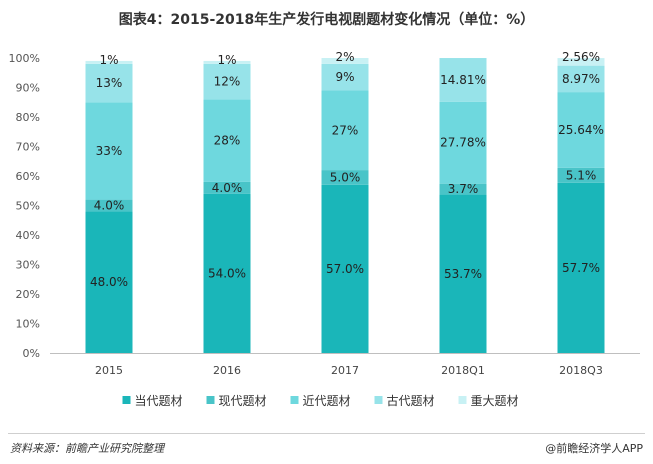 The height and width of the screenshot is (464, 653). What do you see at coordinates (28, 324) in the screenshot?
I see `y-tick-label: 10%` at bounding box center [28, 324].